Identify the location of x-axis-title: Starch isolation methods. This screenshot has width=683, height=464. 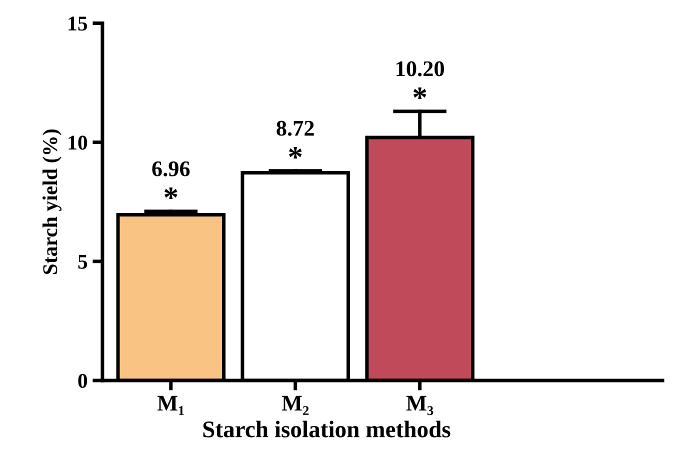
(326, 429).